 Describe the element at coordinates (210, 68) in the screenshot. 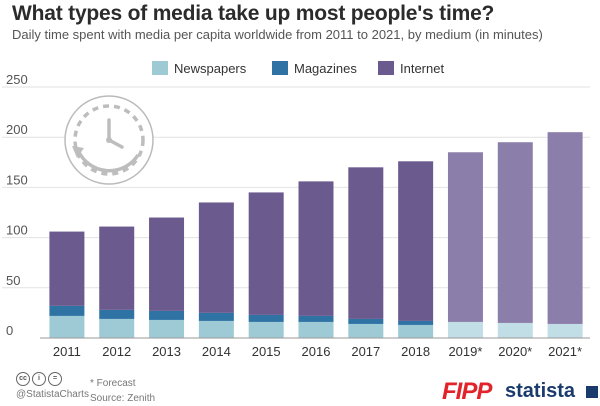

I see `legend-label: Newspapers` at that location.